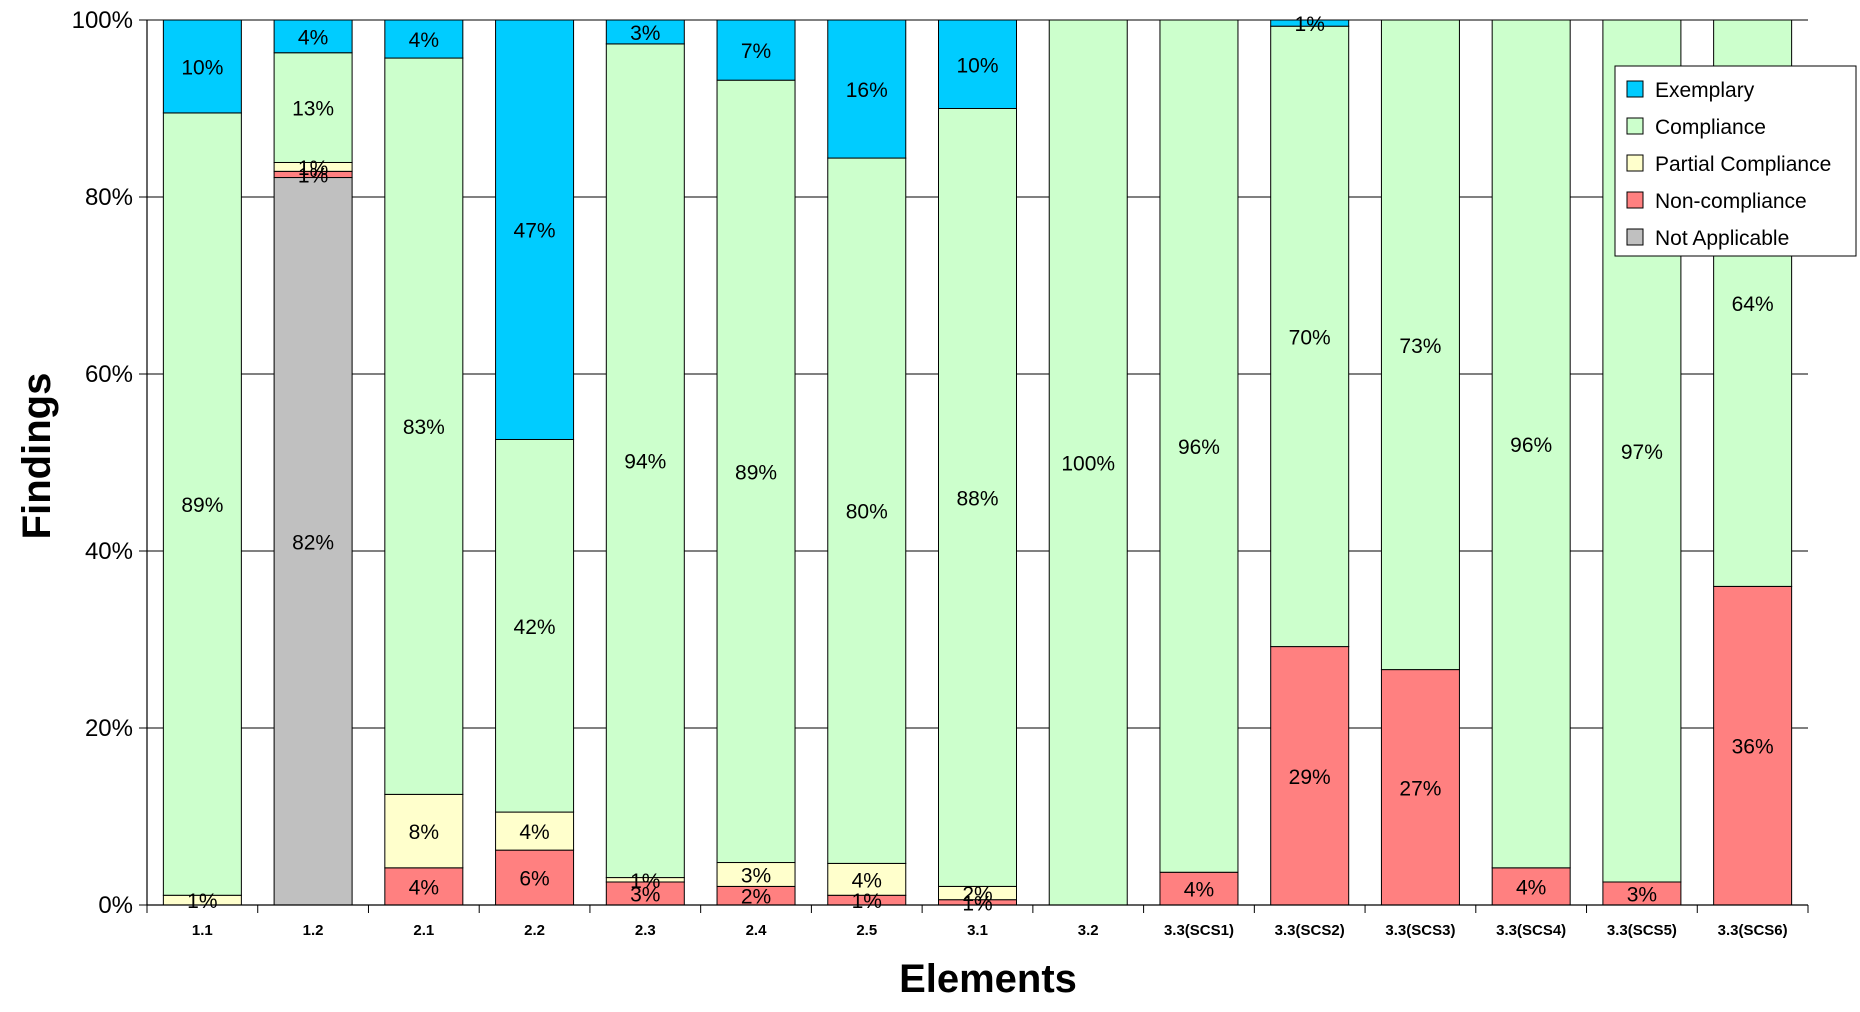  I want to click on x-tick-label: 2.5, so click(866, 930).